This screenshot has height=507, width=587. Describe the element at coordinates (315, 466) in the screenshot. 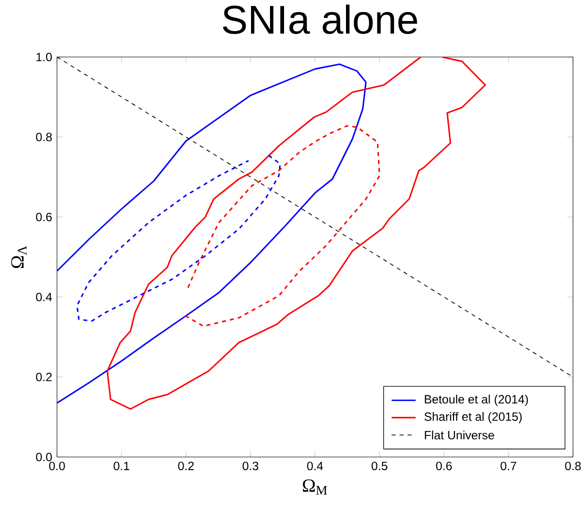

I see `x-tick-label: 0.4` at that location.